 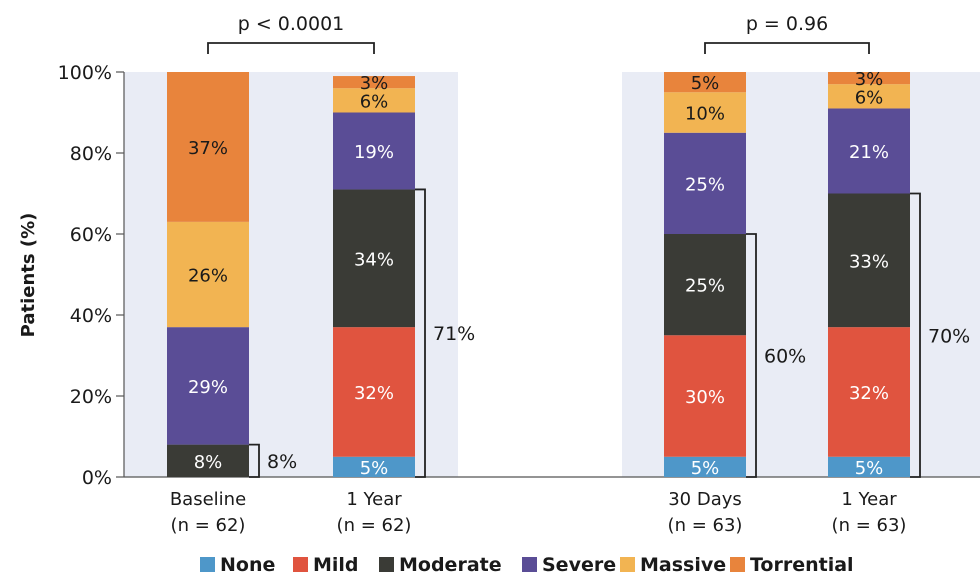 I want to click on x-category-label: 30 Days, so click(x=705, y=499).